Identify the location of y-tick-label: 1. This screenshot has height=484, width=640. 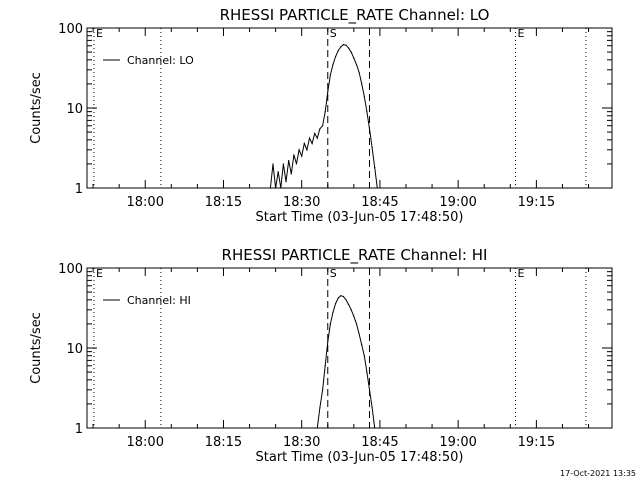
(79, 189).